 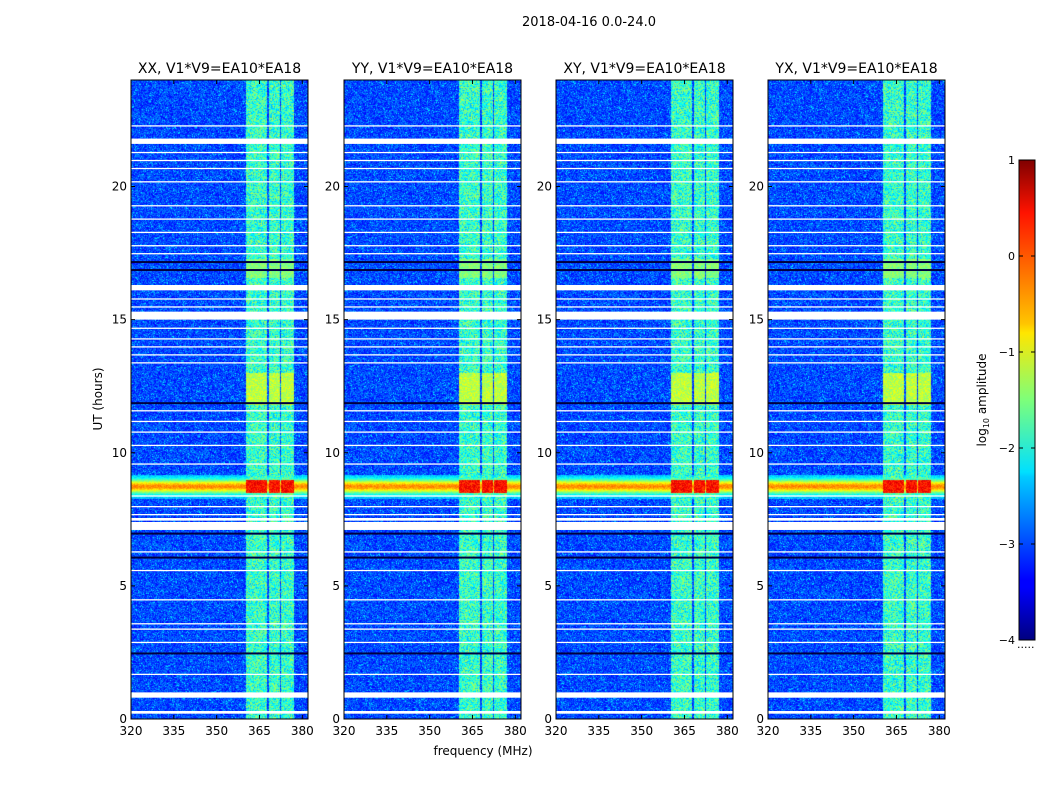 What do you see at coordinates (855, 69) in the screenshot?
I see `panel-title: YX, V1*V9=EA10*EA18` at bounding box center [855, 69].